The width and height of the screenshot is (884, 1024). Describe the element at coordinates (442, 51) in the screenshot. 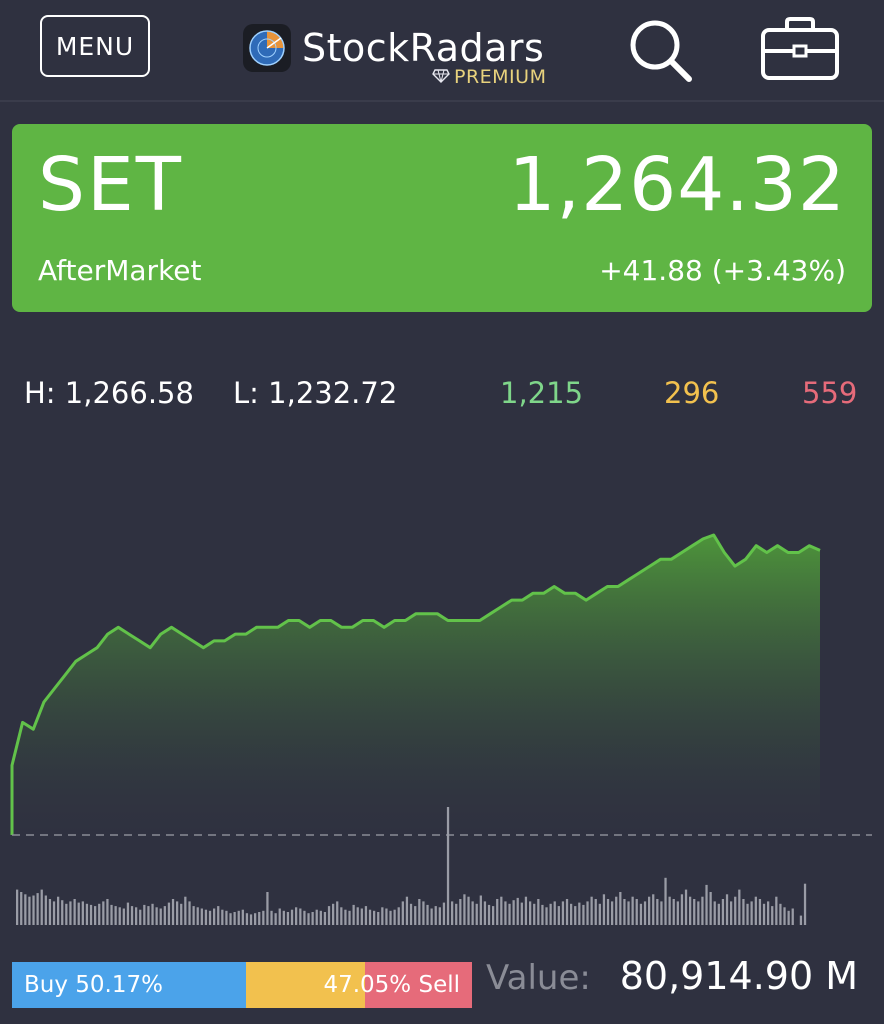

I see `top-header: MENU StockRadars PREMIUM` at that location.